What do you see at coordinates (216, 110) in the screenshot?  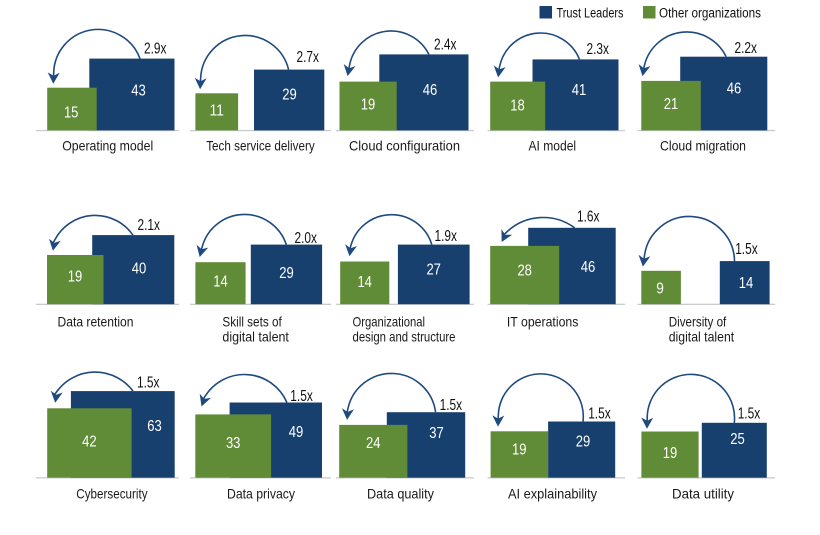 I see `svg-text: 11` at bounding box center [216, 110].